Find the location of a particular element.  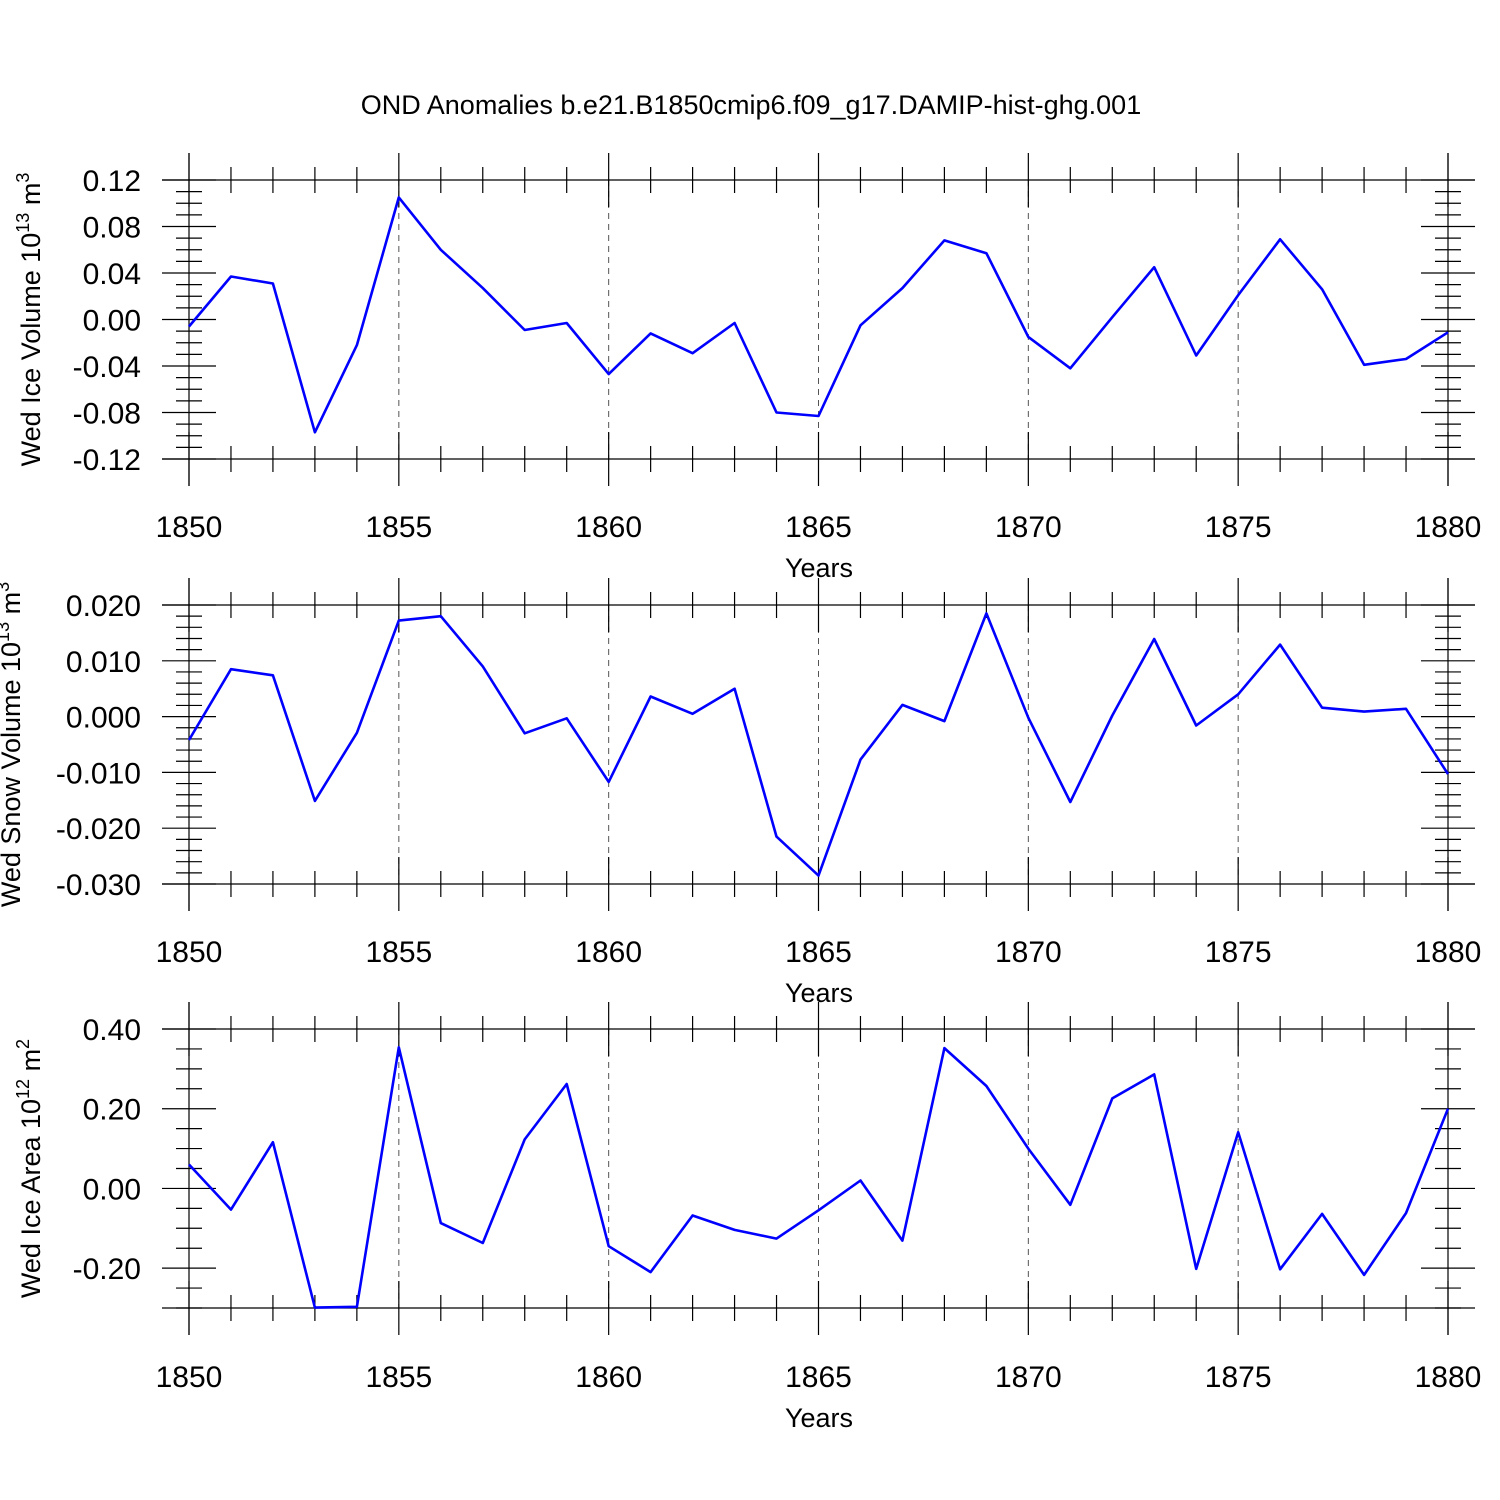

y-tick-label: -0.020 is located at coordinates (98, 829).